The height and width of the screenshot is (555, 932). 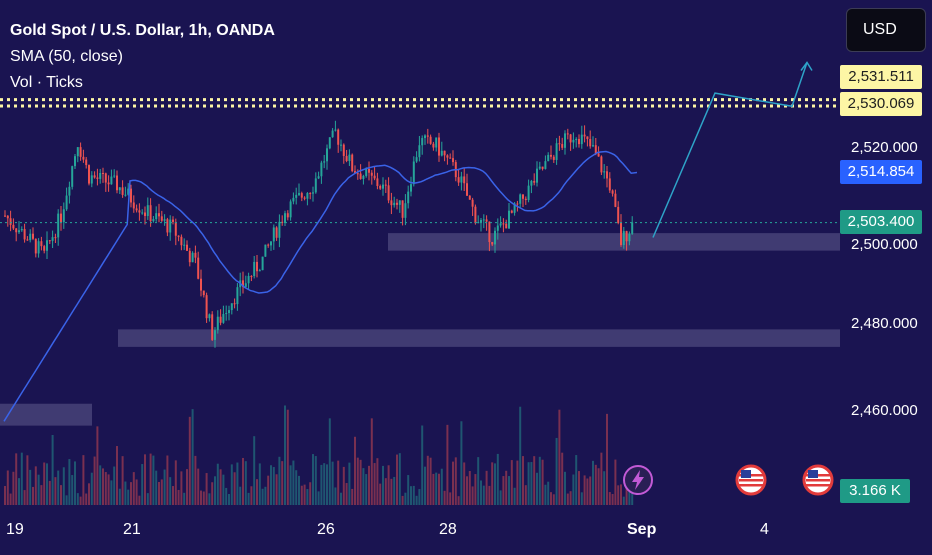 I want to click on lightning-icon, so click(x=638, y=480).